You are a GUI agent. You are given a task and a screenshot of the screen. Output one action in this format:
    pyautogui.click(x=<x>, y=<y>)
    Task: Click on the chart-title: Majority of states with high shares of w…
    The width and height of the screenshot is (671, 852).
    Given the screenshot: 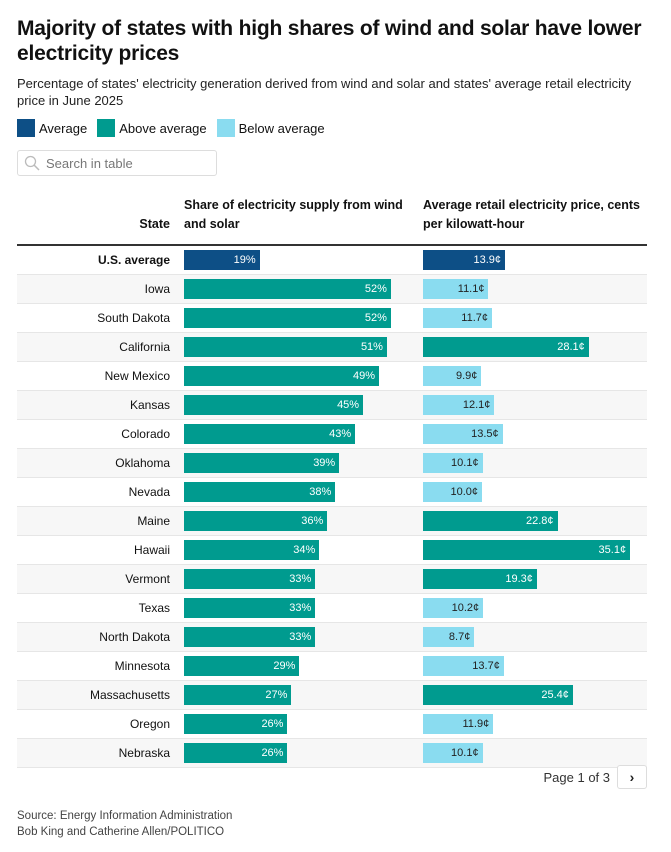 What is the action you would take?
    pyautogui.click(x=329, y=41)
    